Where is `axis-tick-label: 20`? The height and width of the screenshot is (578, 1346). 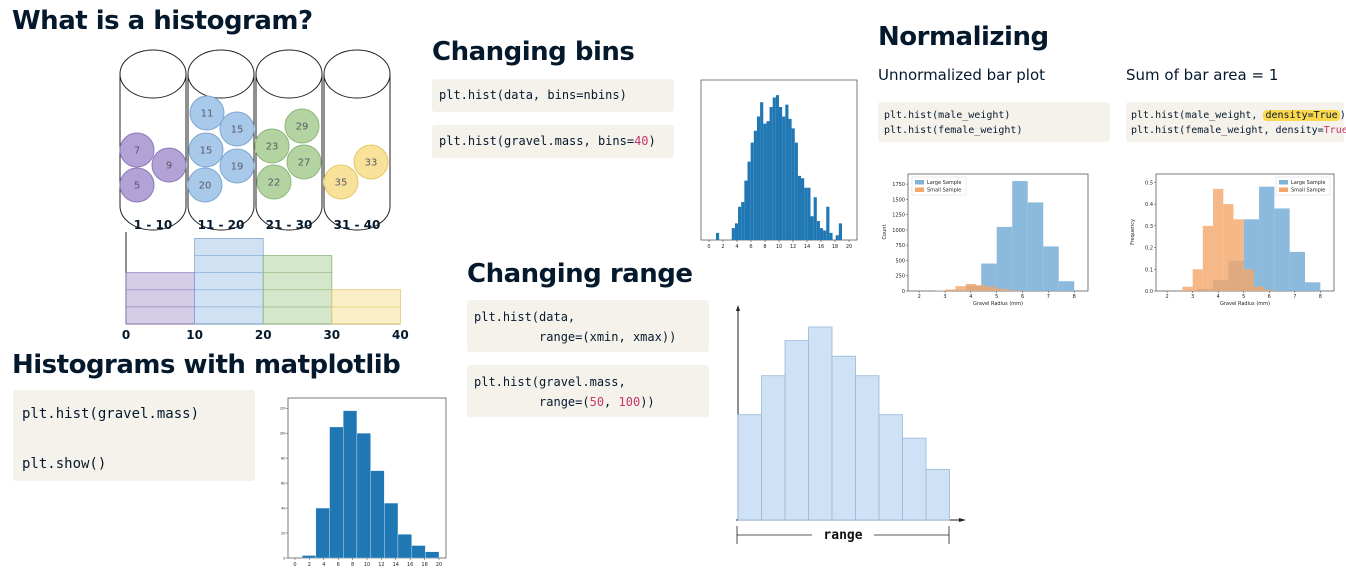 axis-tick-label: 20 is located at coordinates (263, 335).